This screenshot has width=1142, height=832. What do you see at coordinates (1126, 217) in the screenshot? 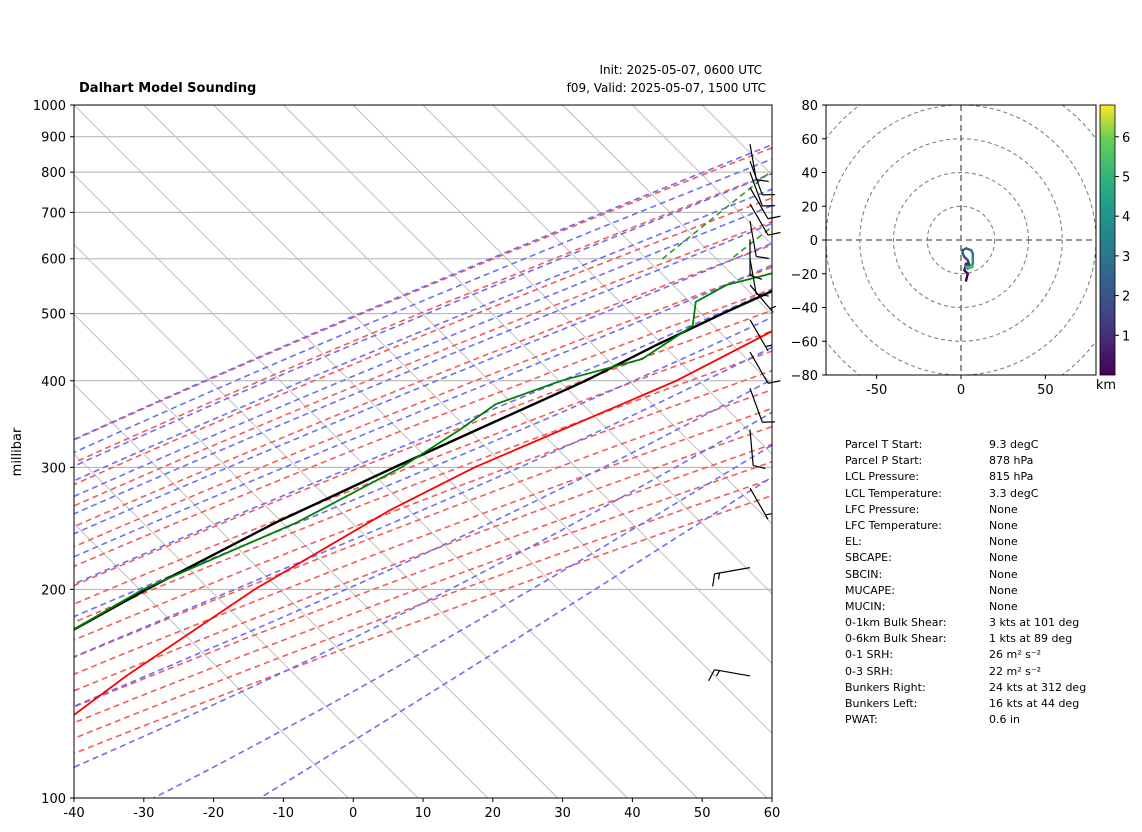
I see `colorbar-tick-label: 4` at bounding box center [1126, 217].